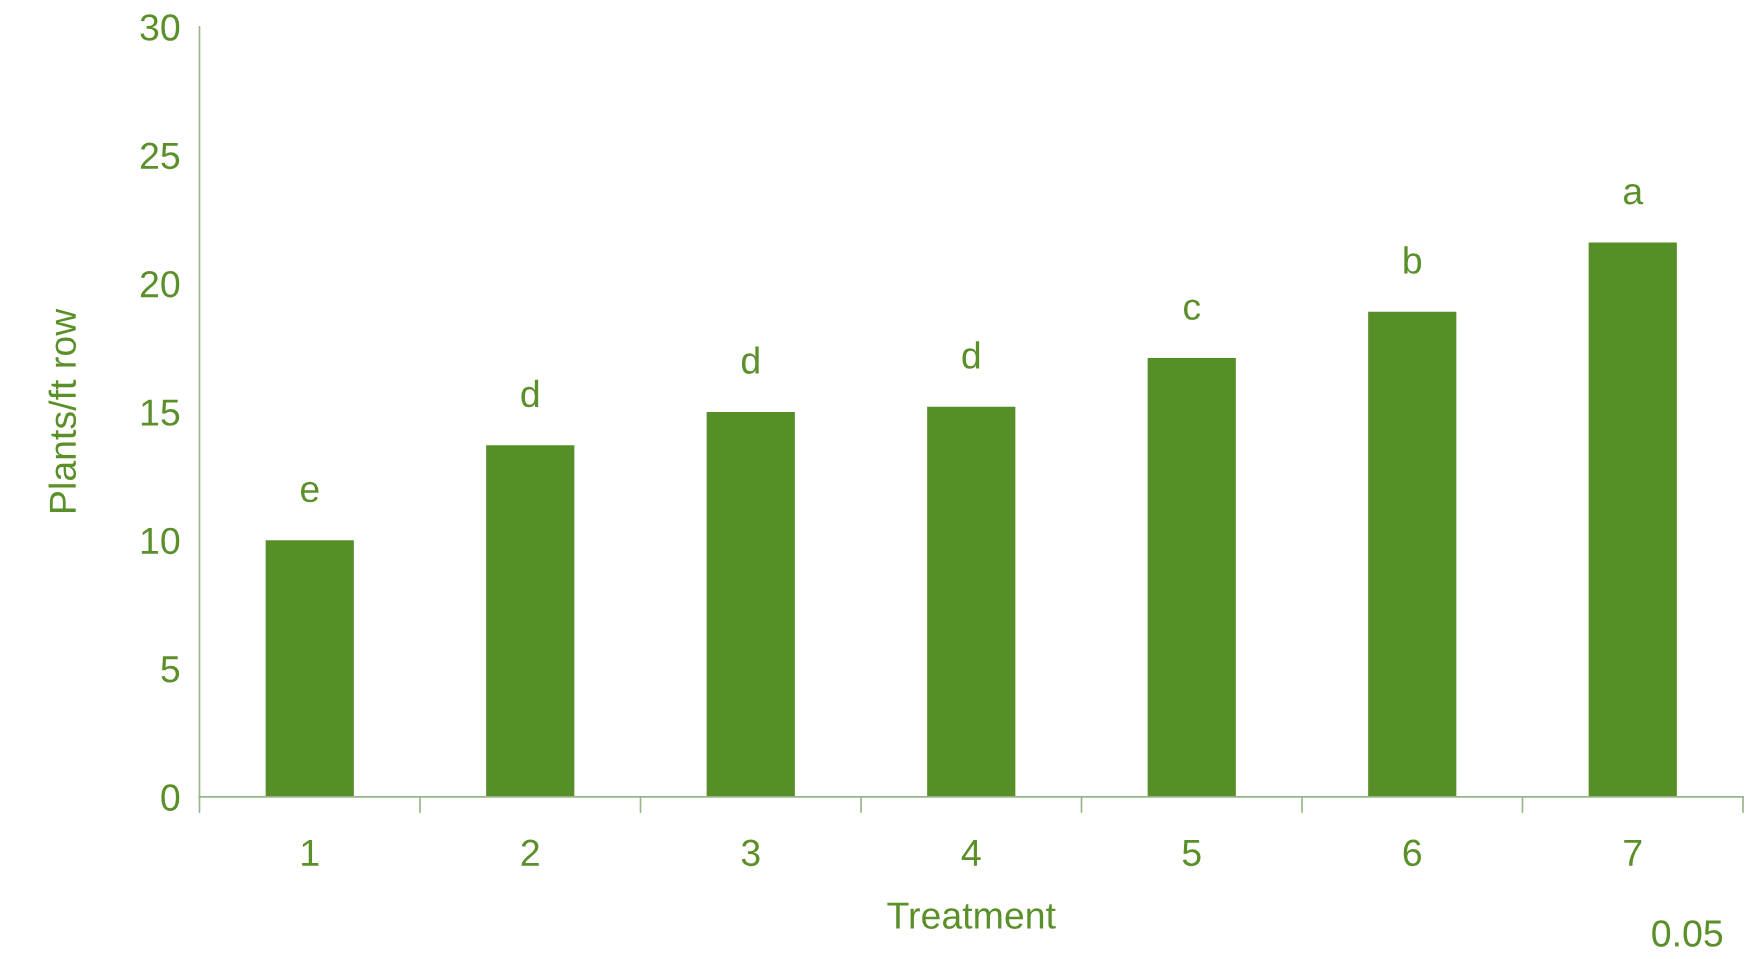  I want to click on y-tick-label: 30, so click(160, 27).